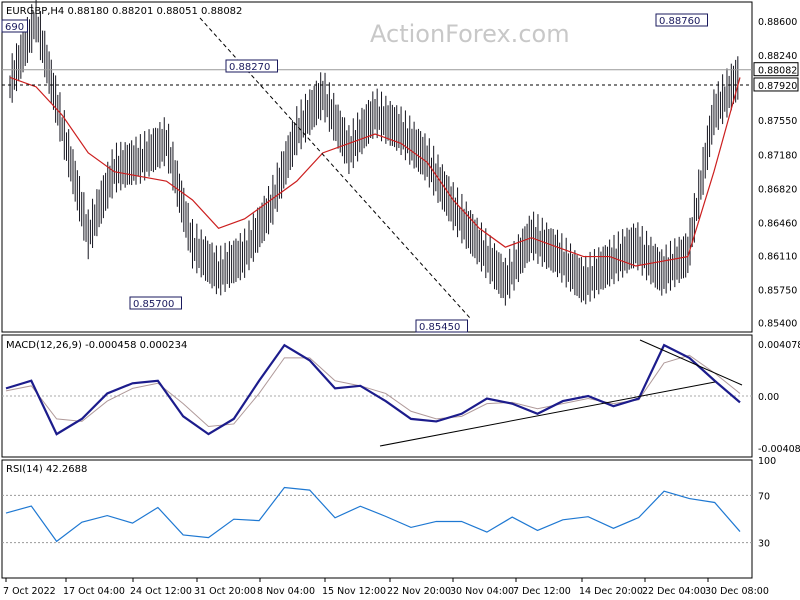  What do you see at coordinates (764, 496) in the screenshot?
I see `rsi-tick-label: 70` at bounding box center [764, 496].